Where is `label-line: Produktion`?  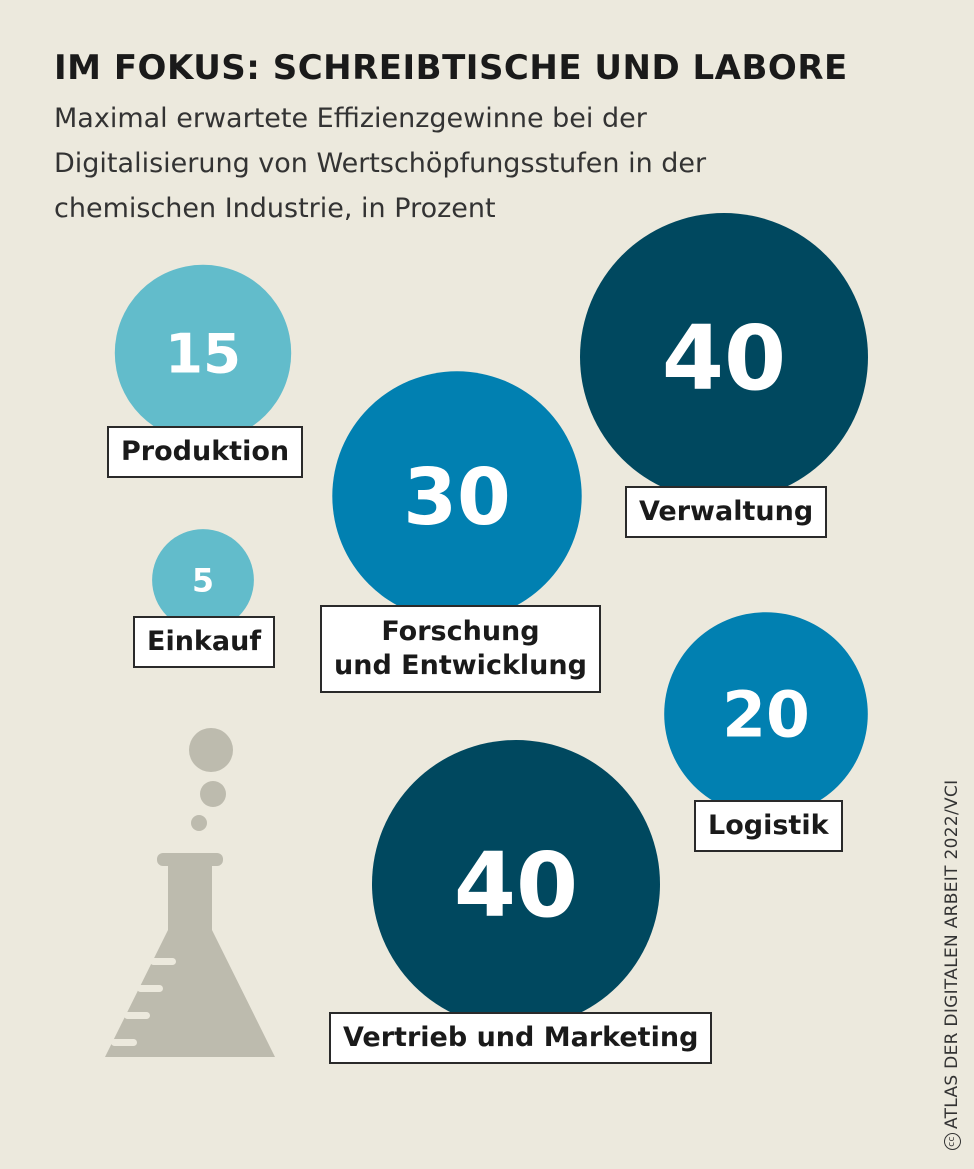 label-line: Produktion is located at coordinates (205, 451).